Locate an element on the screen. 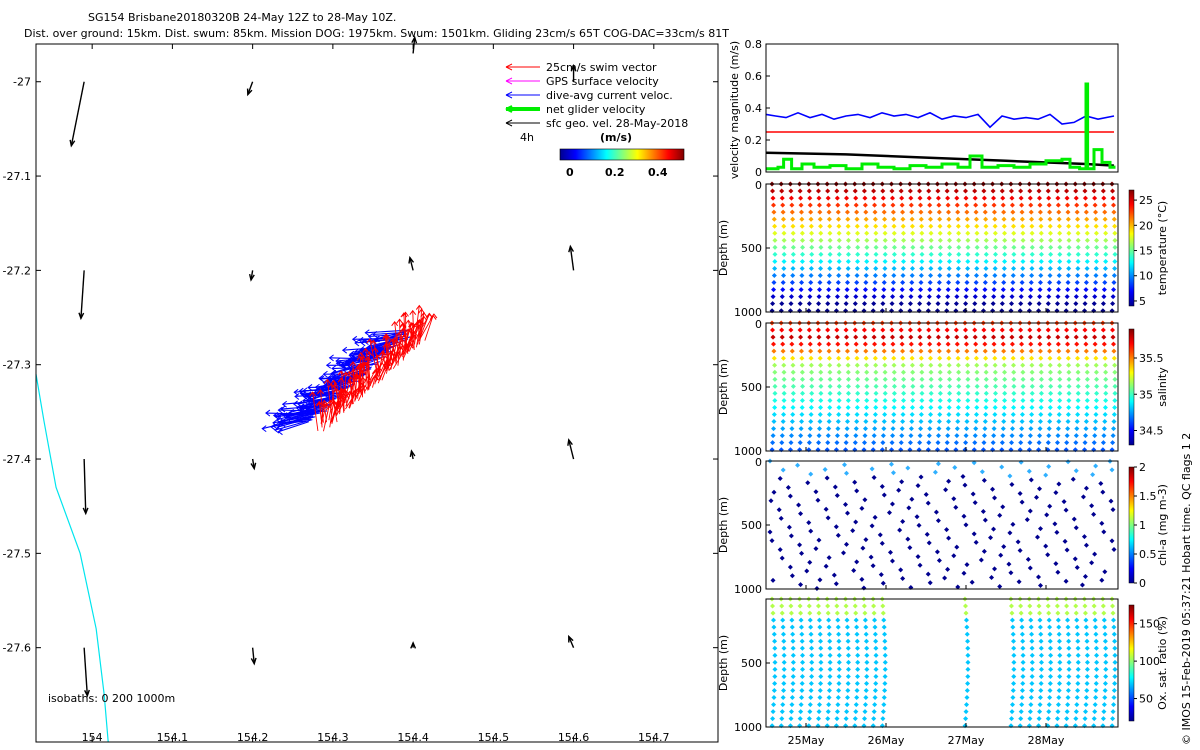 The width and height of the screenshot is (1200, 750). map-ytick-label: -27.4 is located at coordinates (17, 459).